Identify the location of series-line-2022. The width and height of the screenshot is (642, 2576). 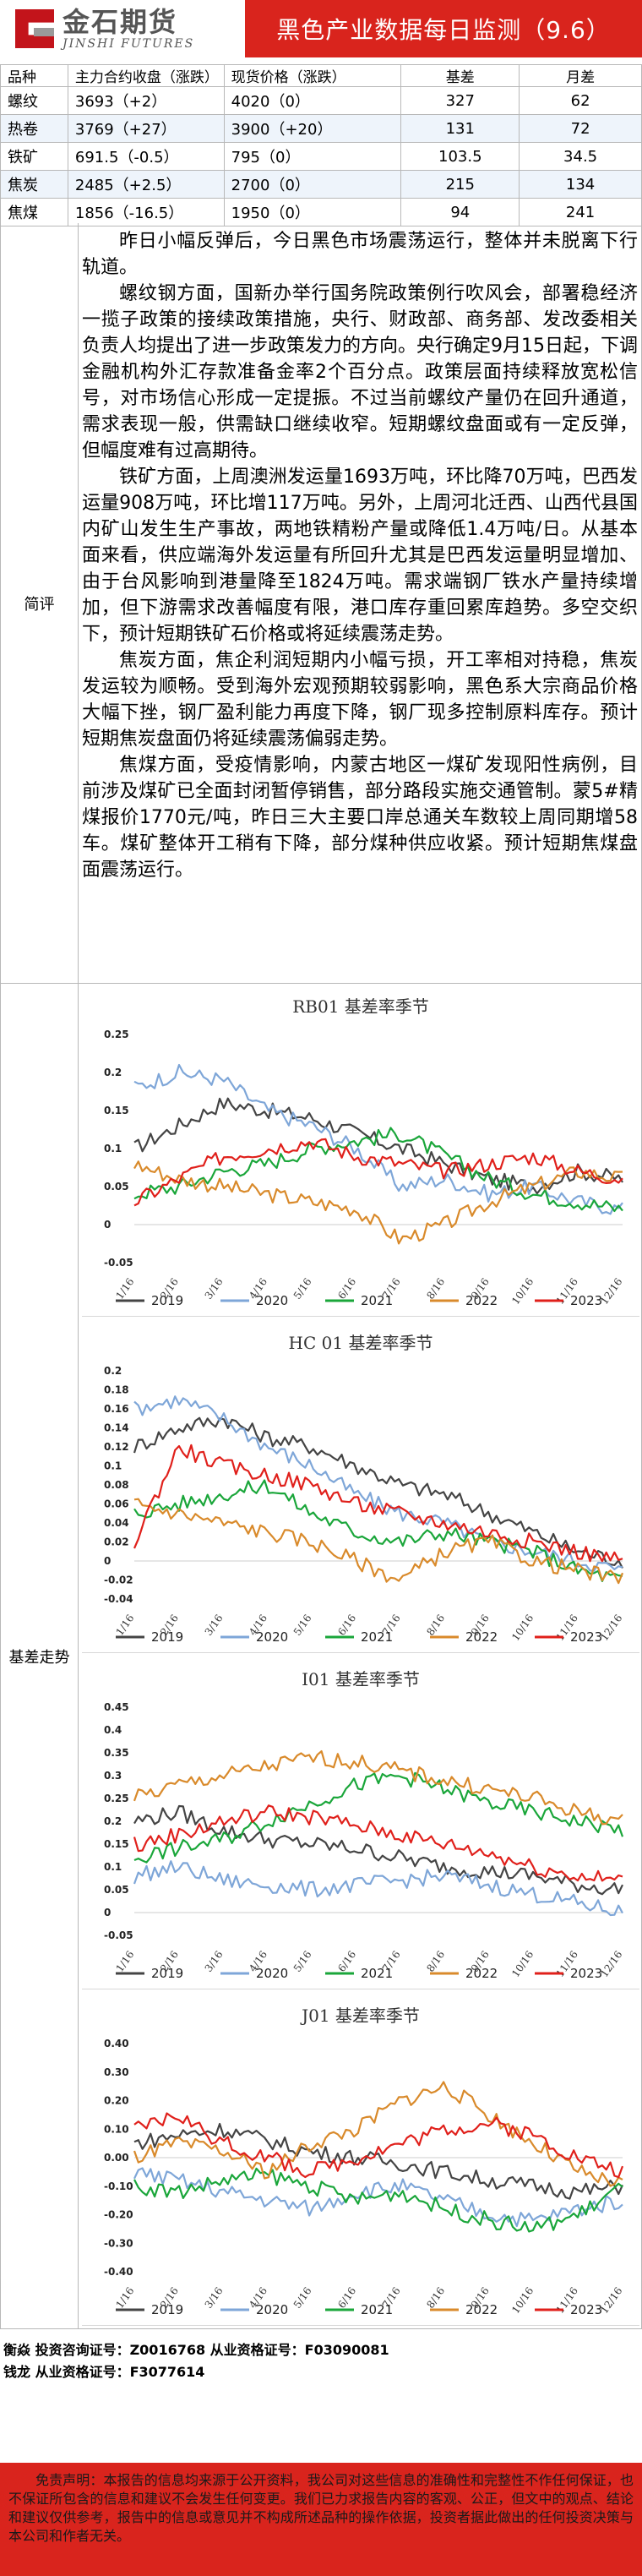
(378, 1202).